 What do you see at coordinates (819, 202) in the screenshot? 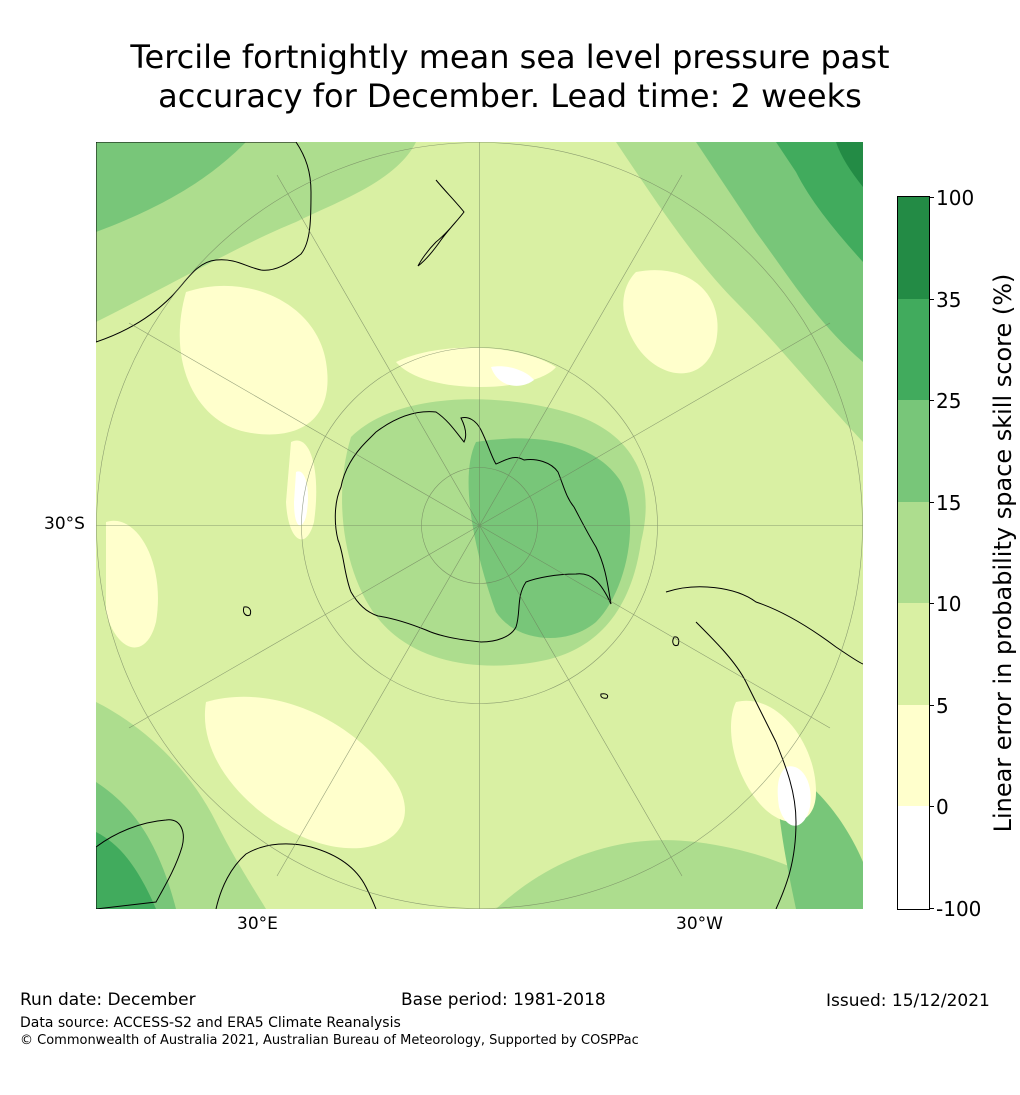
I see `field-25-35-ne` at bounding box center [819, 202].